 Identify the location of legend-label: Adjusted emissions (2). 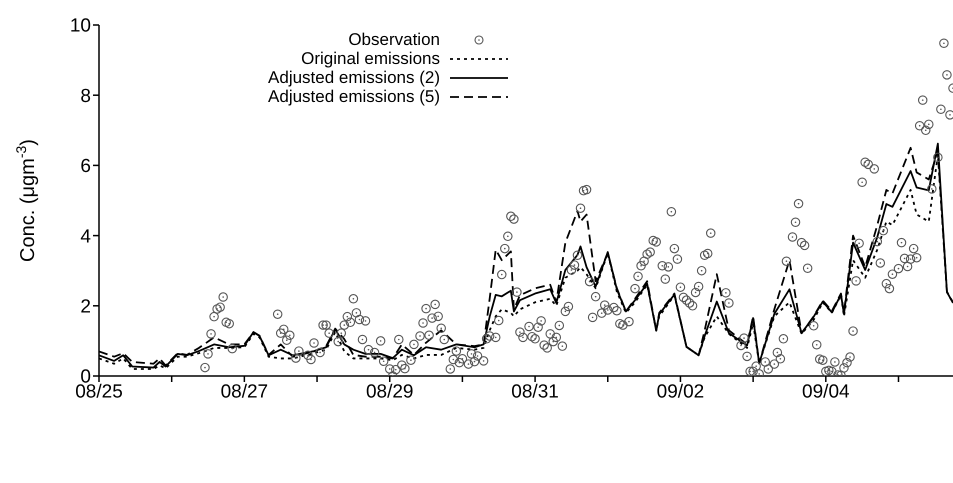
(354, 77).